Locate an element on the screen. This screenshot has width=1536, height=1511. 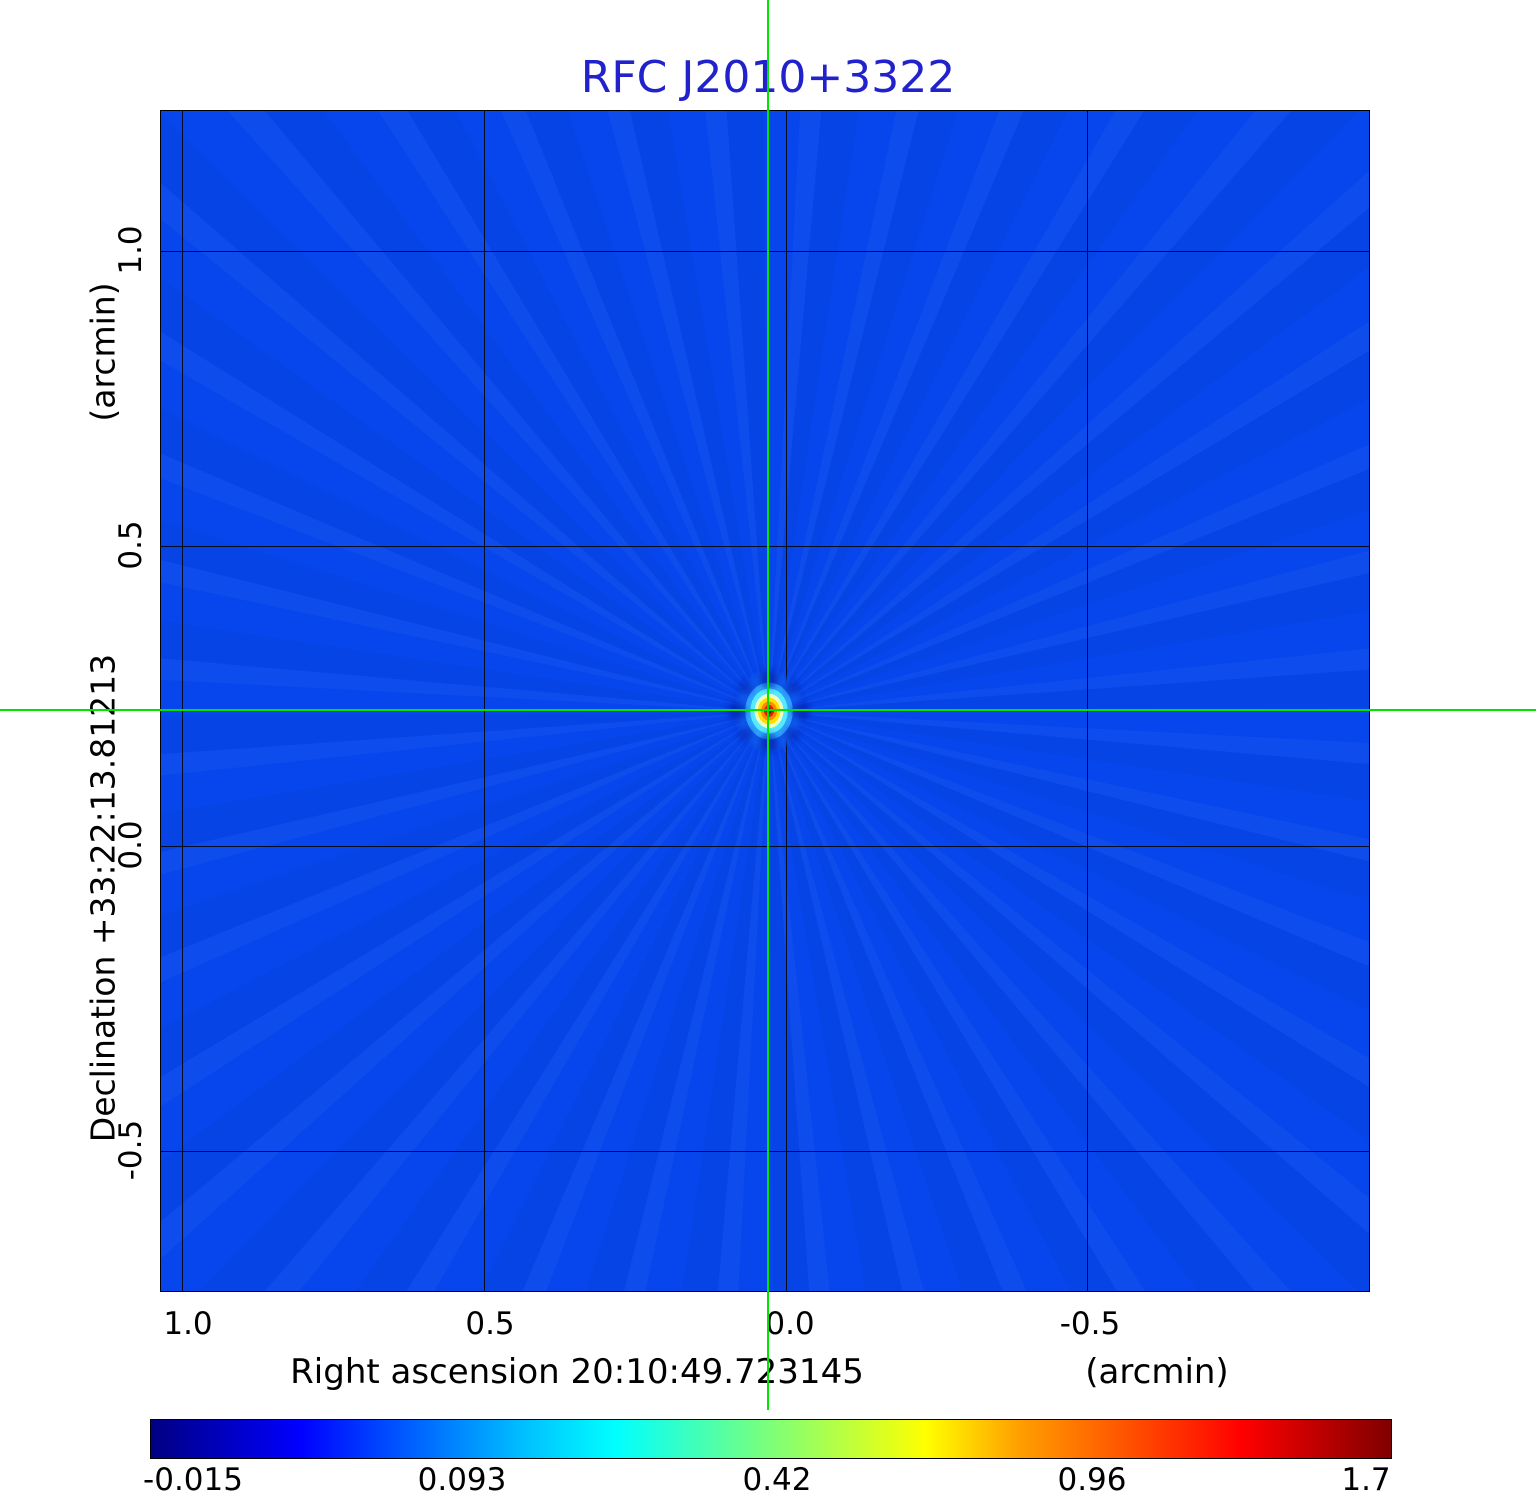
y-tick-label: 0.5 is located at coordinates (131, 545).